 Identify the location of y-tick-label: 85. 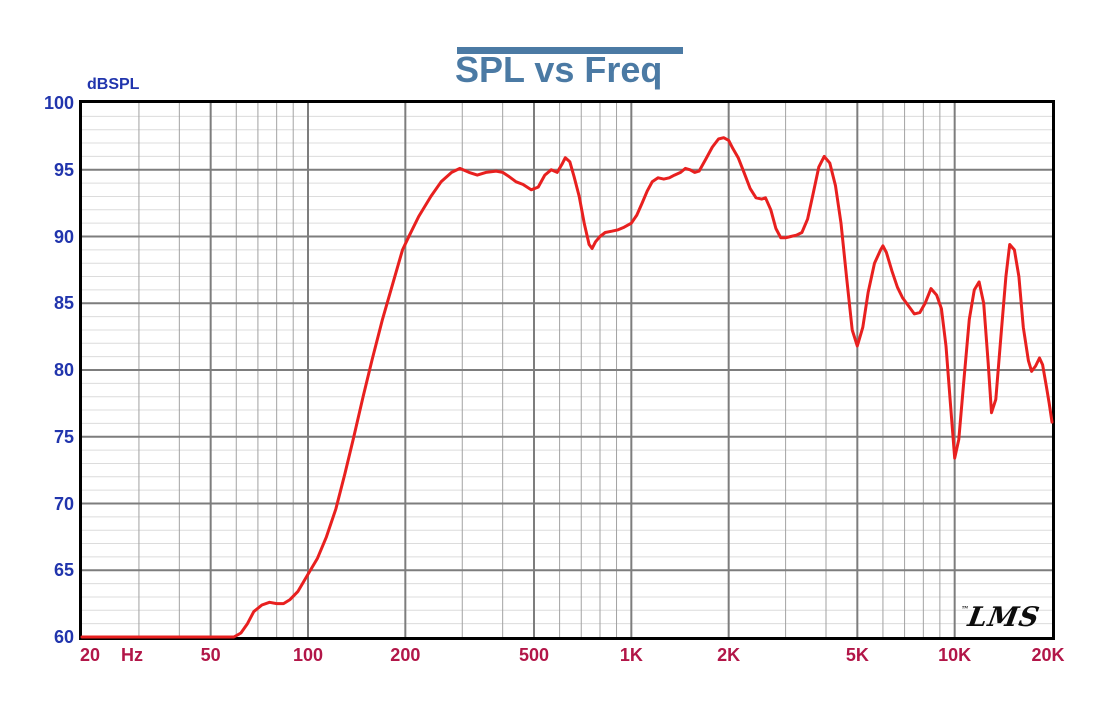
(63, 303).